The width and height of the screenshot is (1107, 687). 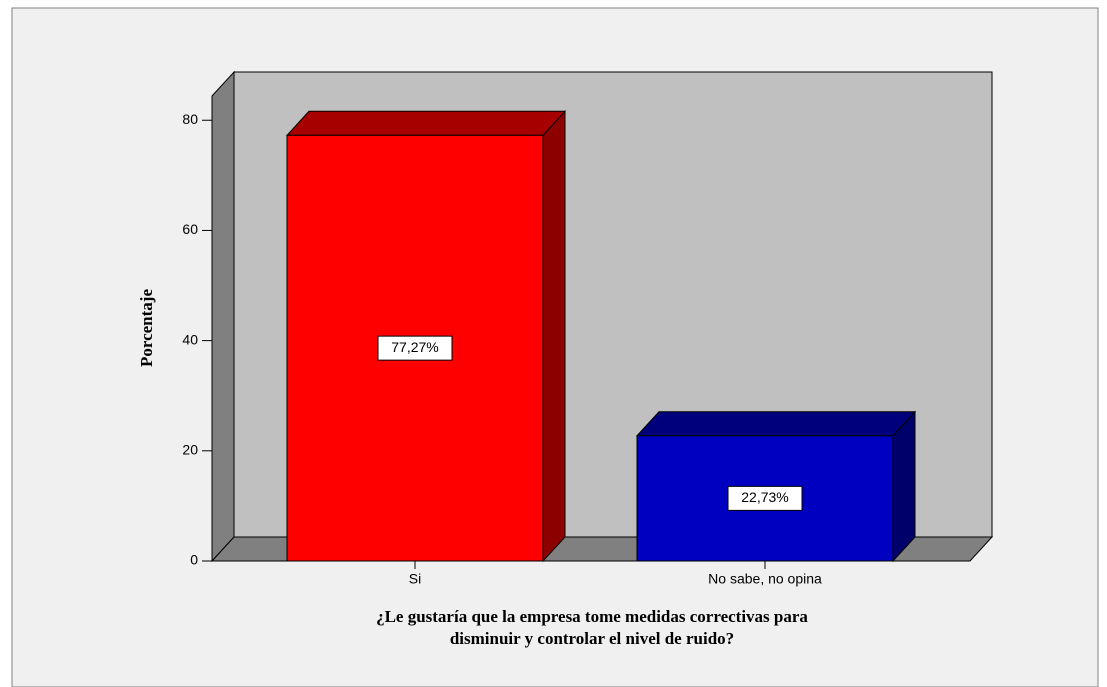 What do you see at coordinates (190, 450) in the screenshot?
I see `y-tick-label: 20` at bounding box center [190, 450].